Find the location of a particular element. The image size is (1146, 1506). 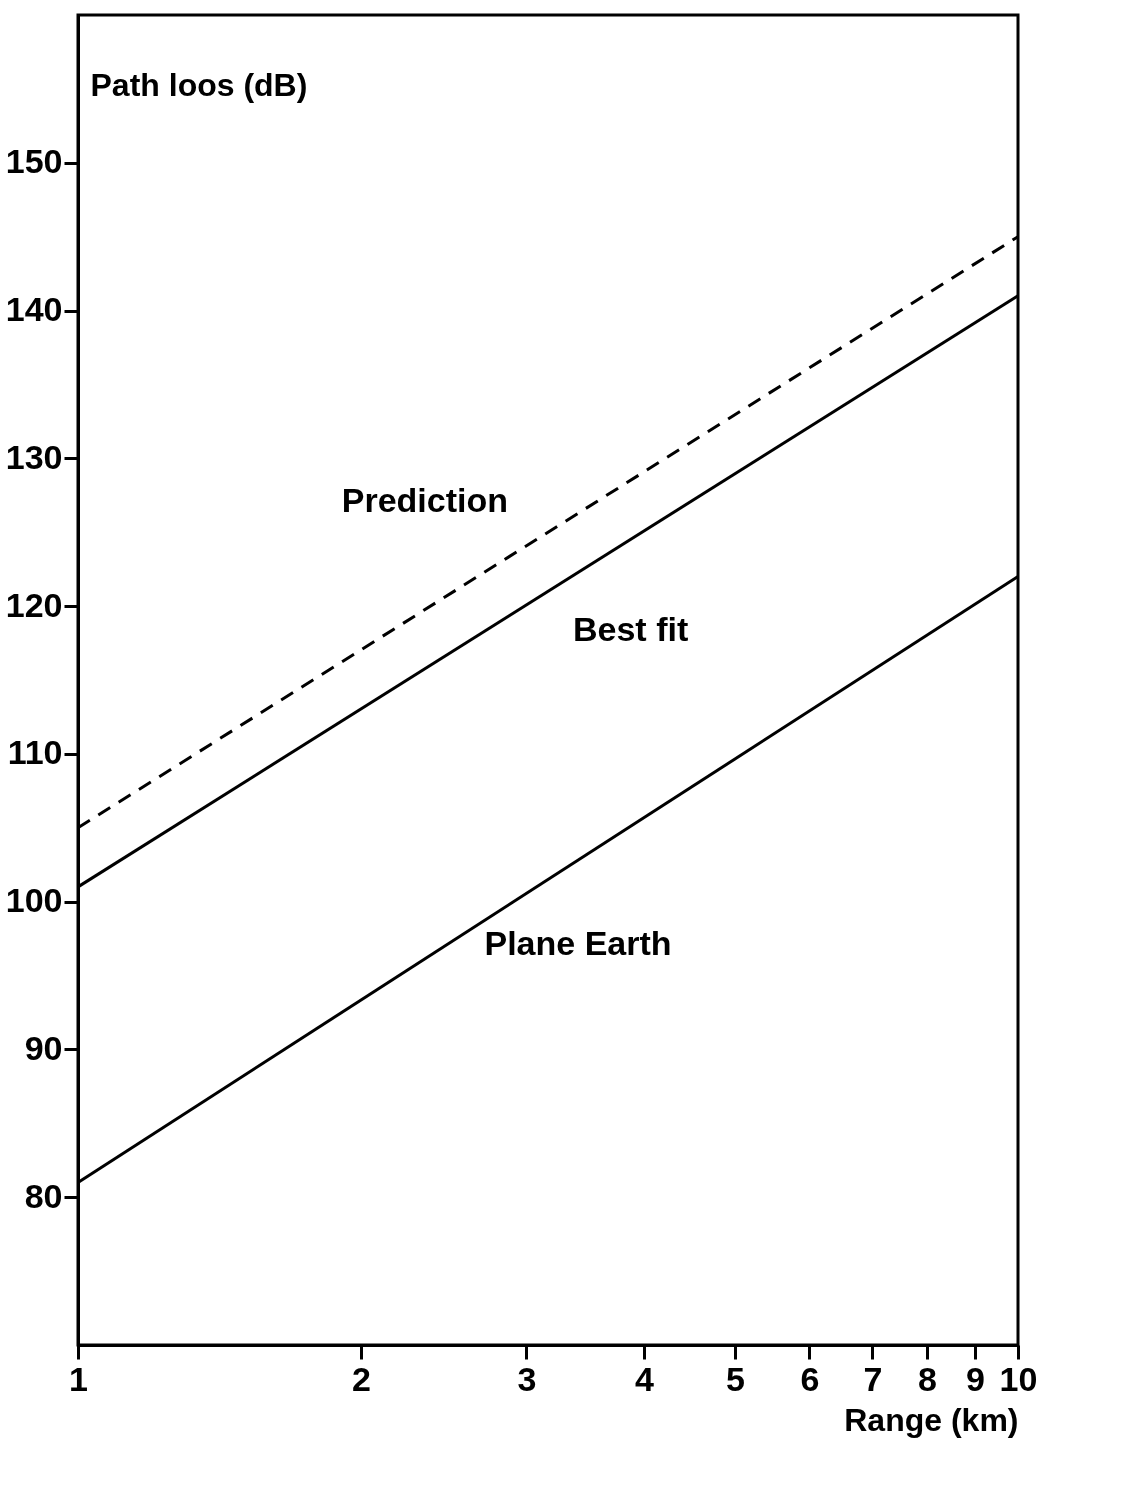

y-tick-label: 120 is located at coordinates (34, 604).